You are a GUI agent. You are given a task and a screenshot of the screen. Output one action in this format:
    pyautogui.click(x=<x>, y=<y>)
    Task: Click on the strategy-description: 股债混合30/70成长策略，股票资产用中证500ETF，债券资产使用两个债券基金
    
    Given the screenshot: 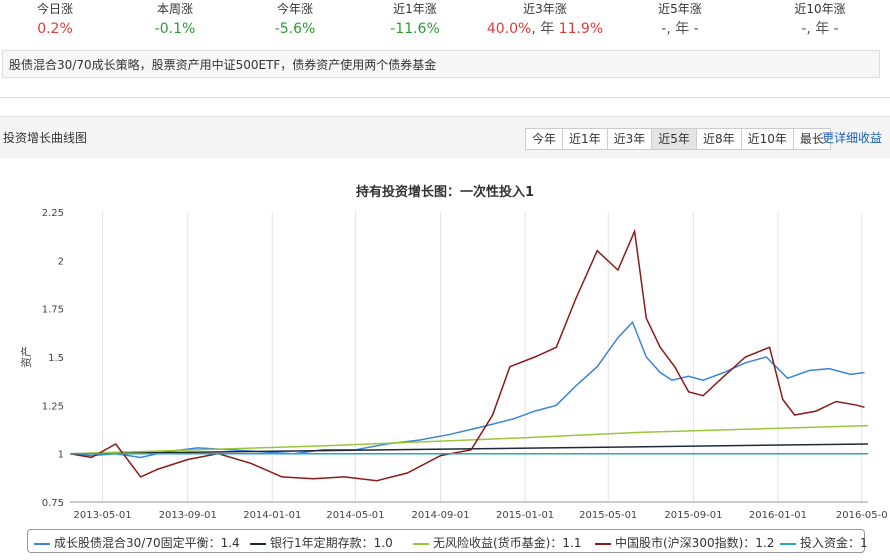 What is the action you would take?
    pyautogui.click(x=441, y=64)
    